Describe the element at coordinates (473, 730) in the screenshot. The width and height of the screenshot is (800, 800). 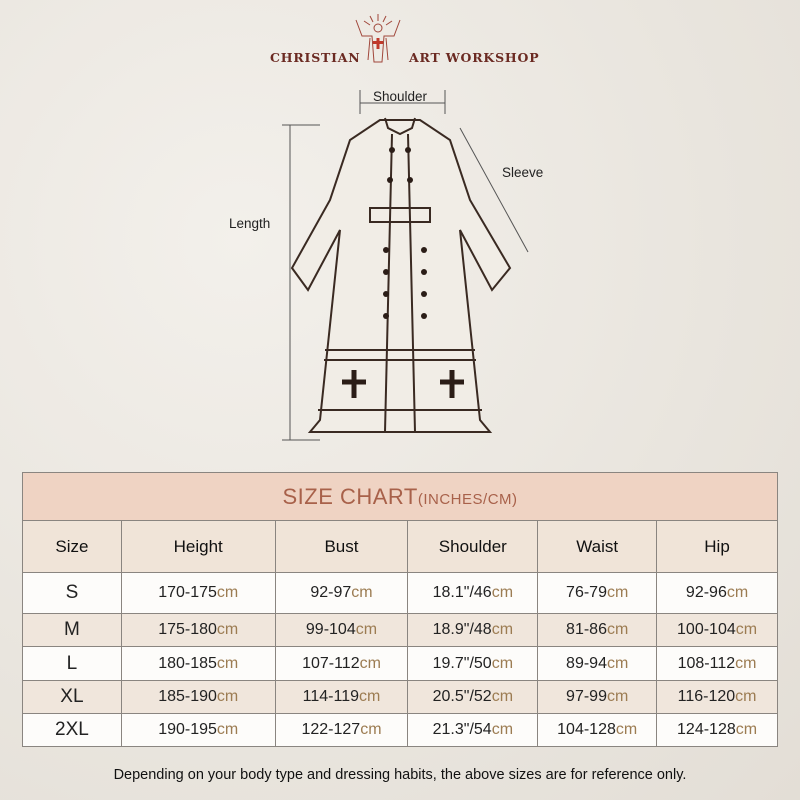
I see `cell-shoulder: 21.3"/54cm` at that location.